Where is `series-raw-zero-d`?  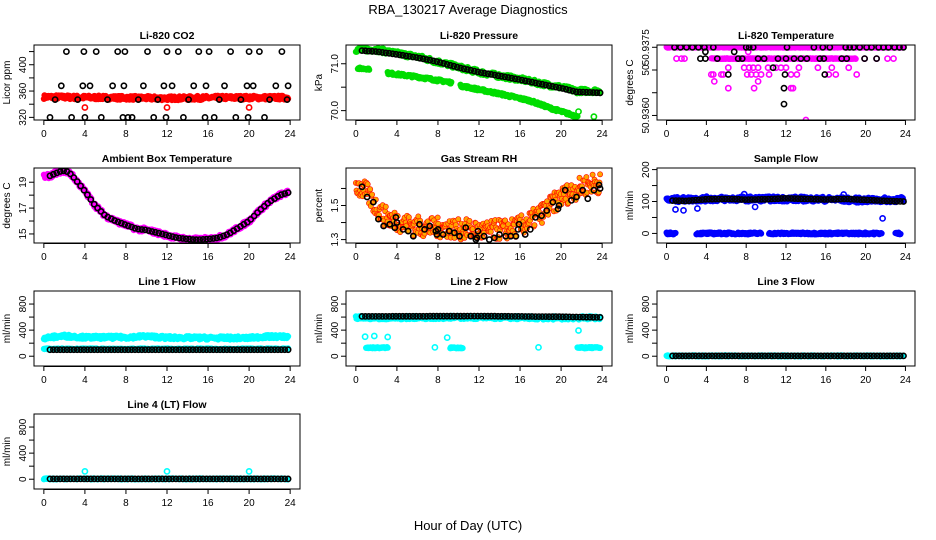 series-raw-zero-d is located at coordinates (898, 233).